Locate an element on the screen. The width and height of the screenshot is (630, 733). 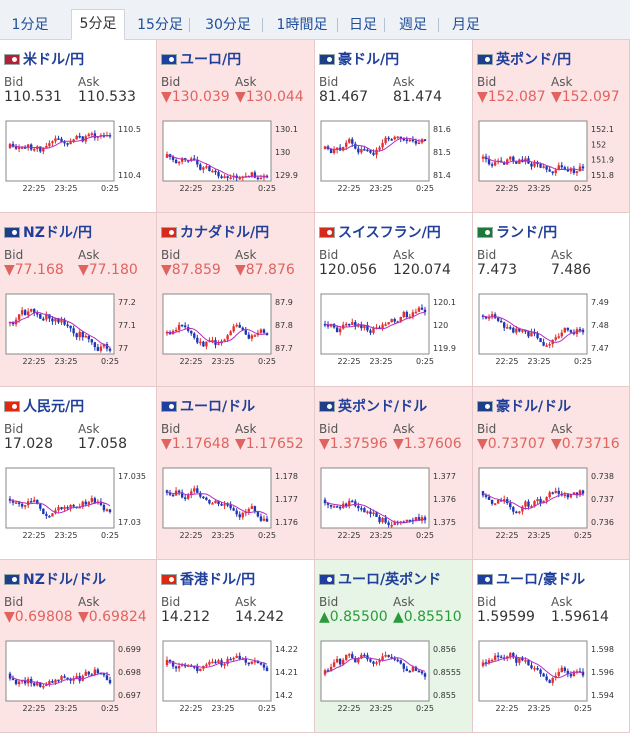
tab-4: 1時間足 is located at coordinates (302, 25).